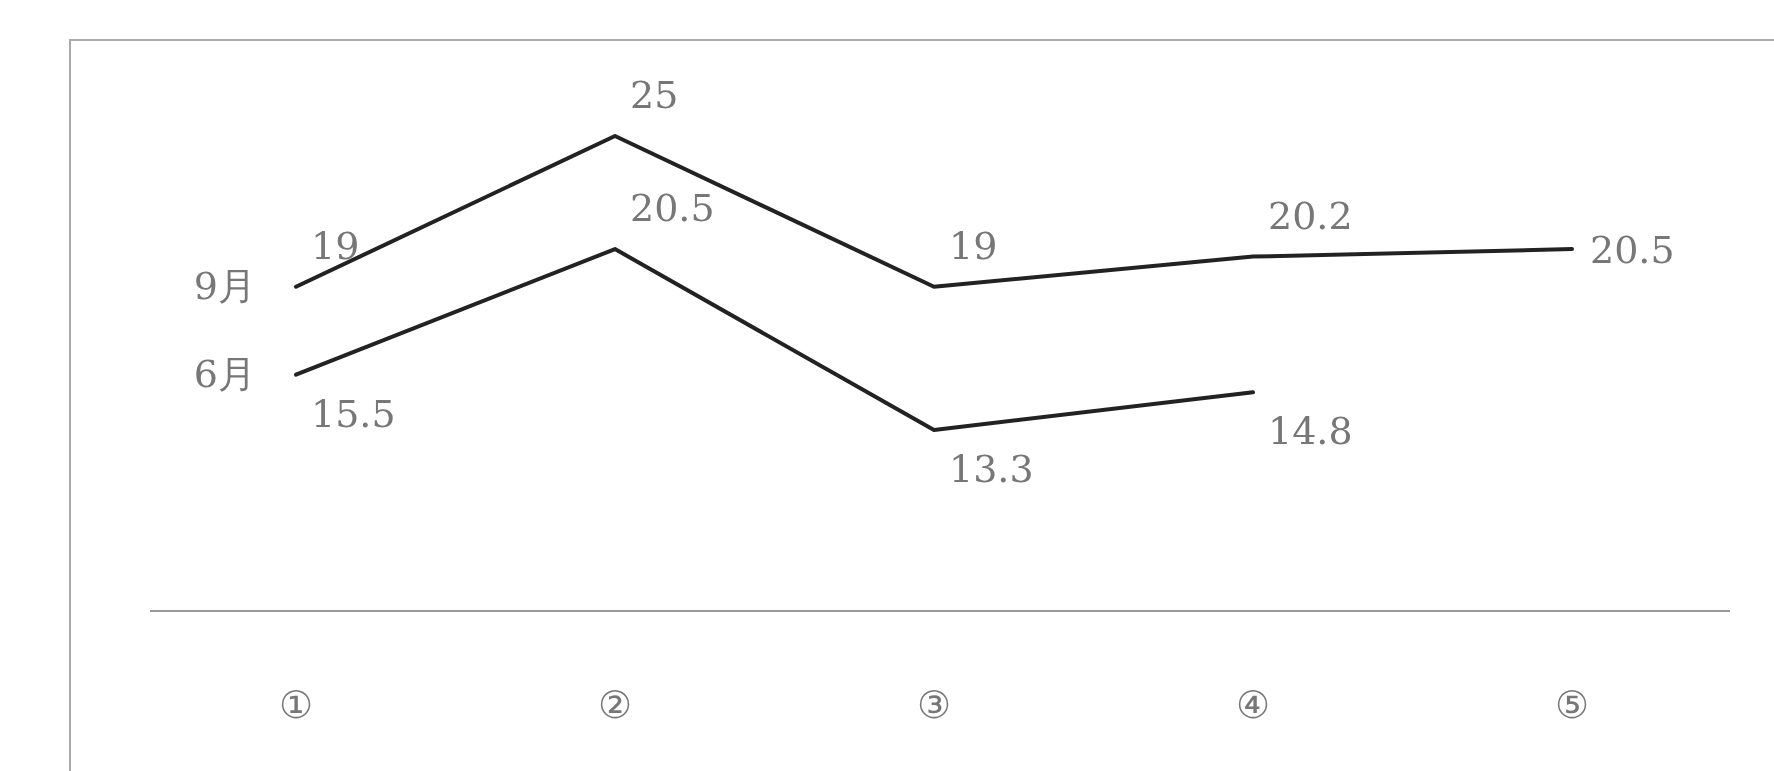 This screenshot has width=1774, height=771. What do you see at coordinates (353, 413) in the screenshot?
I see `data-label: 15.5` at bounding box center [353, 413].